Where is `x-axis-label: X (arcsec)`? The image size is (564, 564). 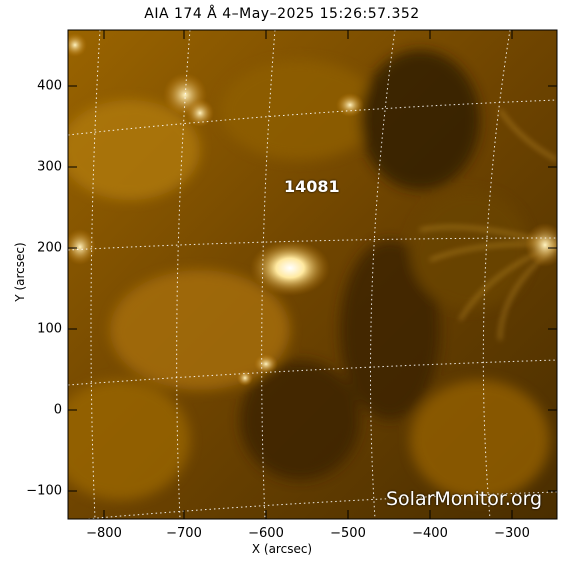
x-axis-label: X (arcsec) is located at coordinates (282, 549).